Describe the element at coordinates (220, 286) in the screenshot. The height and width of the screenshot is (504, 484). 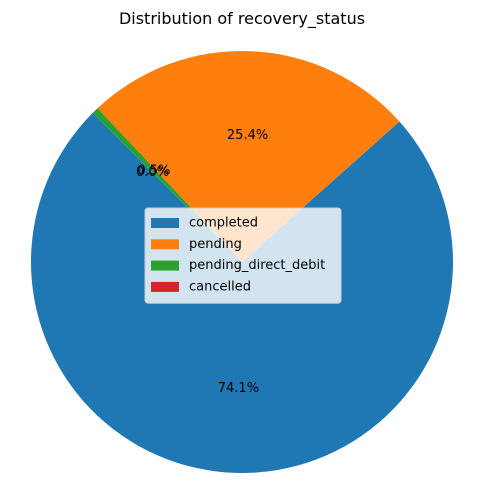
I see `legend-label-cancelled: cancelled` at that location.